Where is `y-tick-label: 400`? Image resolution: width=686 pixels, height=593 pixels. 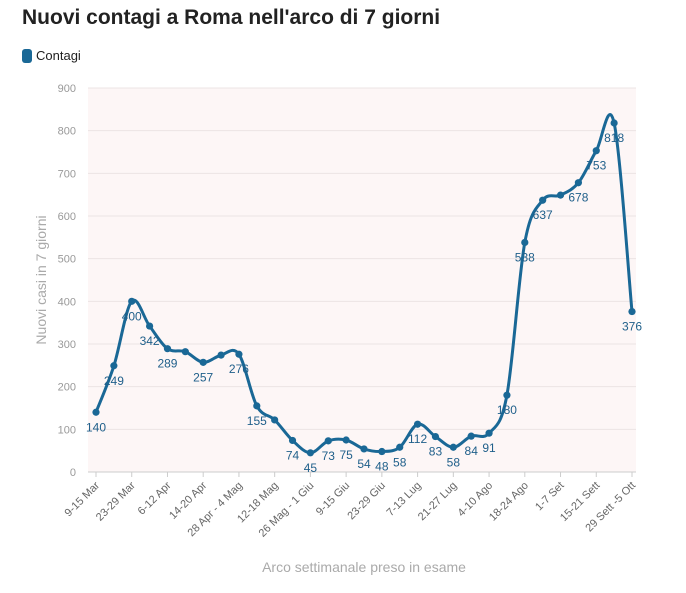 y-tick-label: 400 is located at coordinates (67, 302).